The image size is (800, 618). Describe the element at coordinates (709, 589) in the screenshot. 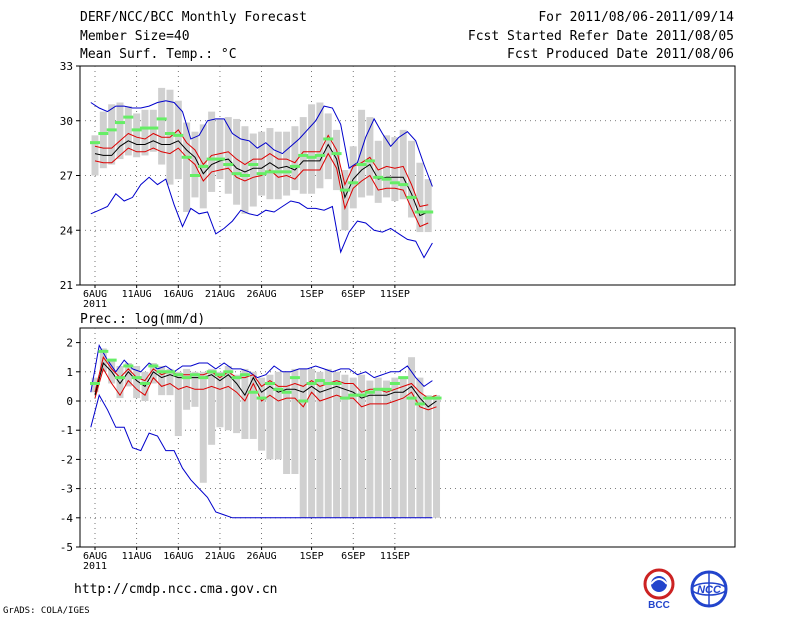

I see `ncc-logo: NCC` at that location.